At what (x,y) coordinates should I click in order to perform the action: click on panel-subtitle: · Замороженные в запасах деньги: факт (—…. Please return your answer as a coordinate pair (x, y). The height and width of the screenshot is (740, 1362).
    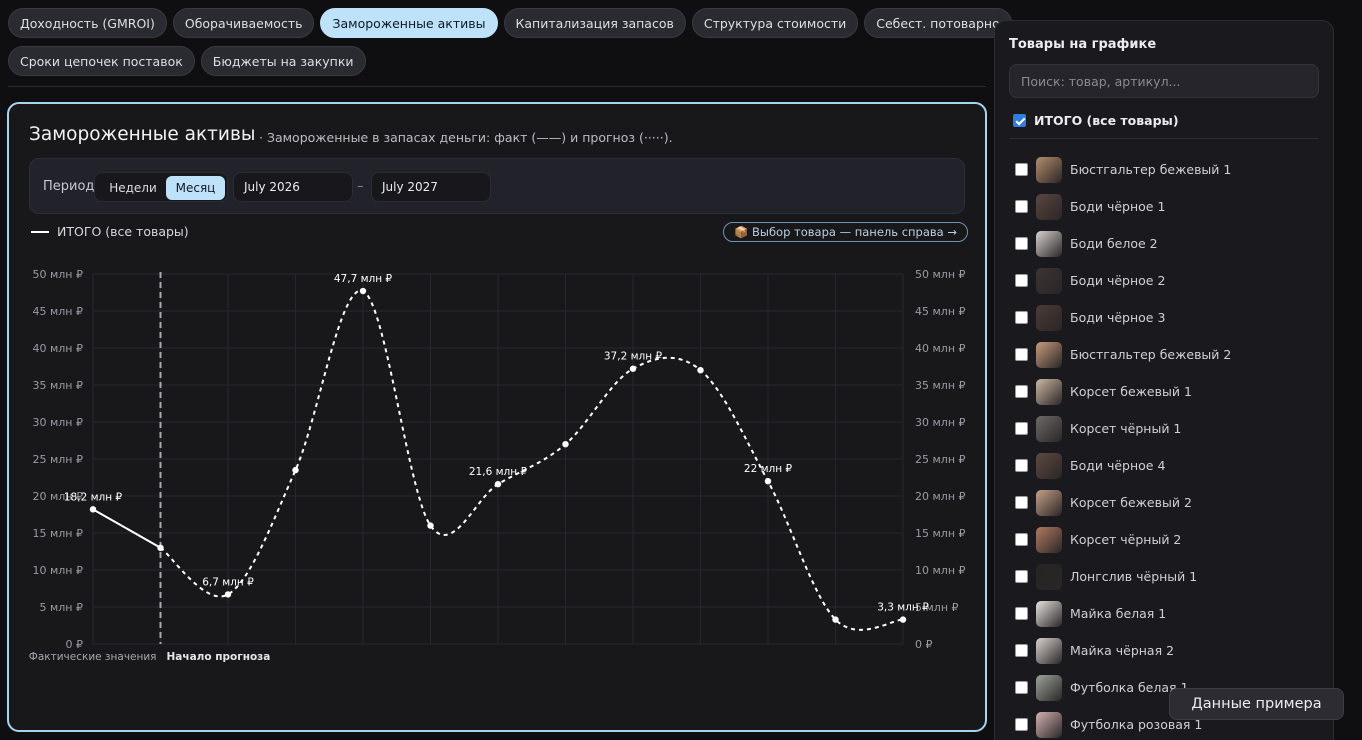
    Looking at the image, I should click on (466, 137).